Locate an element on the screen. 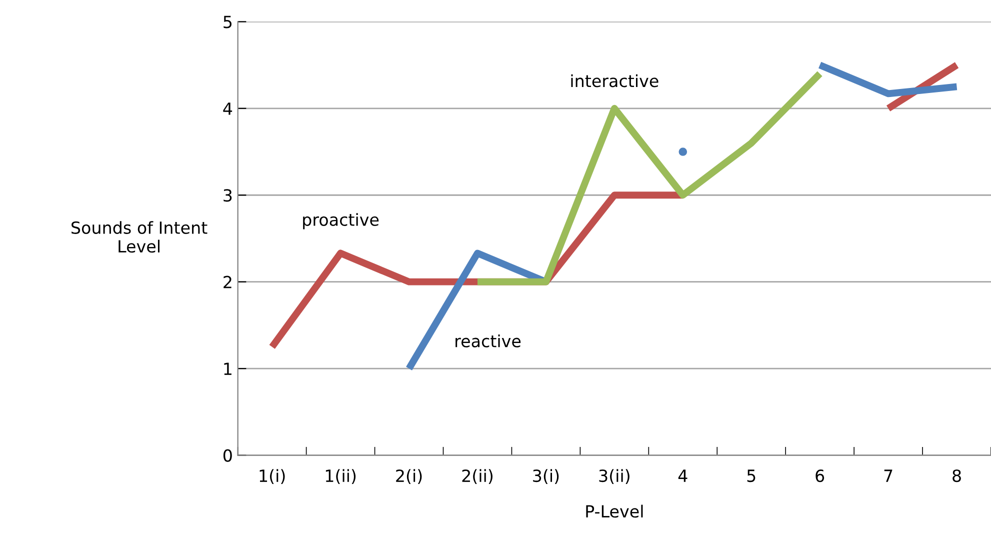 This screenshot has height=542, width=991. y-tick-label: 1 is located at coordinates (228, 368).